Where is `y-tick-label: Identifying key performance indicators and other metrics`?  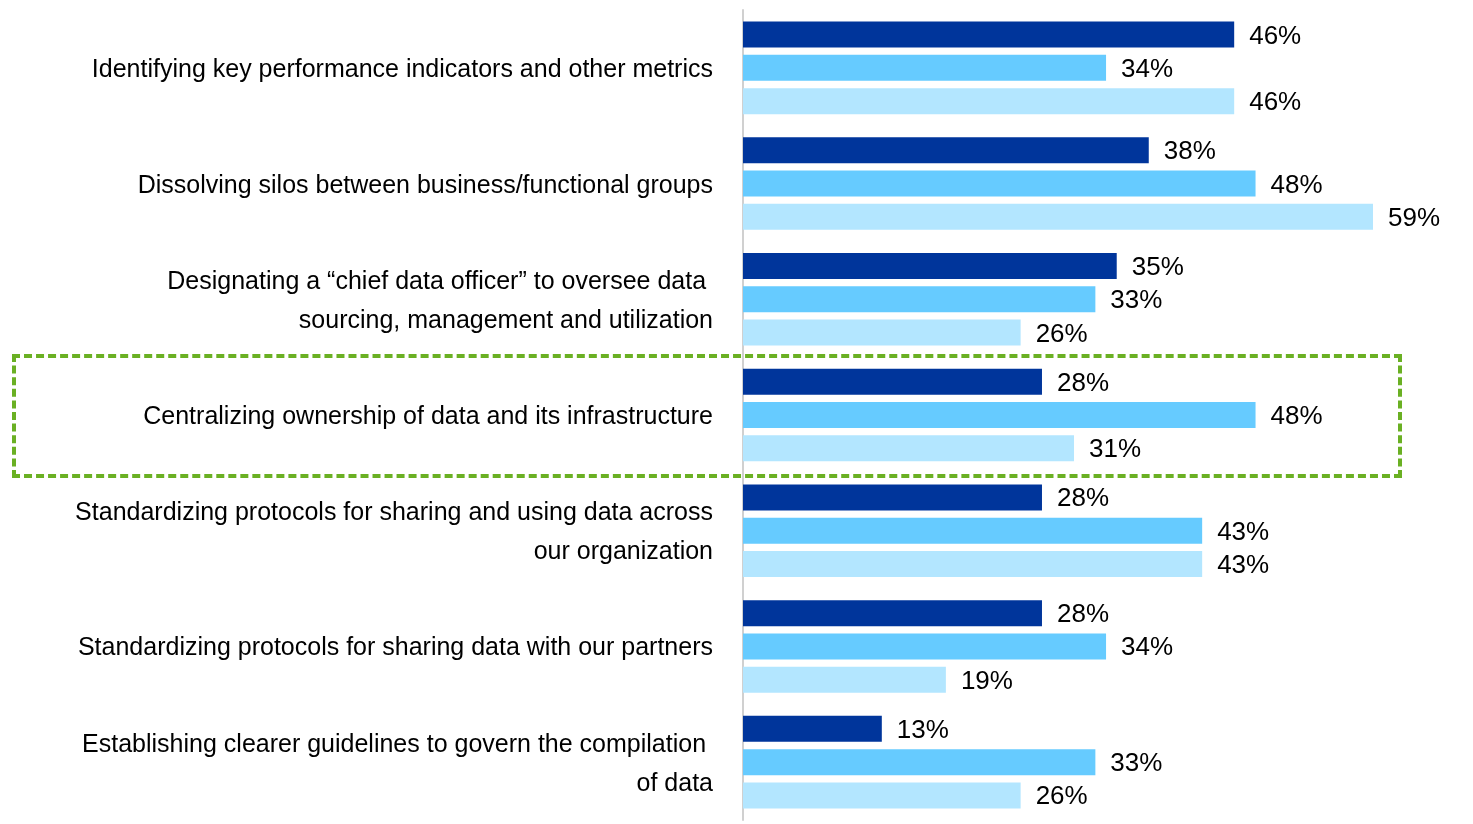 y-tick-label: Identifying key performance indicators and other metrics is located at coordinates (402, 67).